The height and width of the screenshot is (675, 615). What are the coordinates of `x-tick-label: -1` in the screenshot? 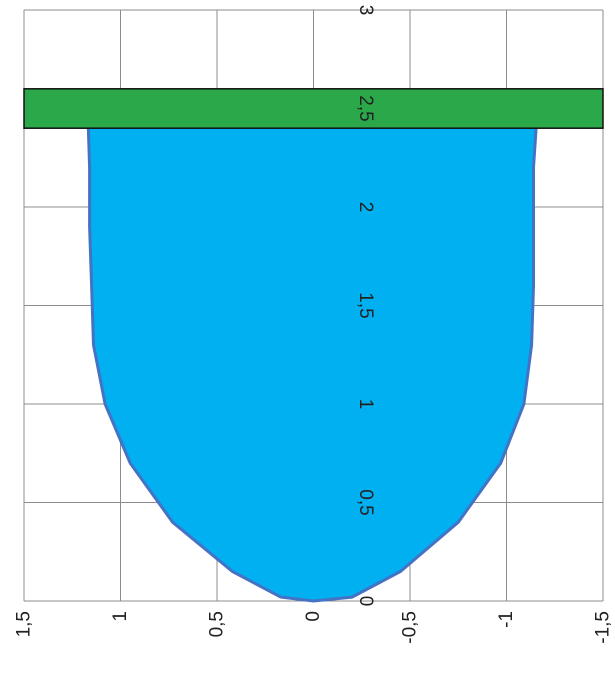 It's located at (506, 619).